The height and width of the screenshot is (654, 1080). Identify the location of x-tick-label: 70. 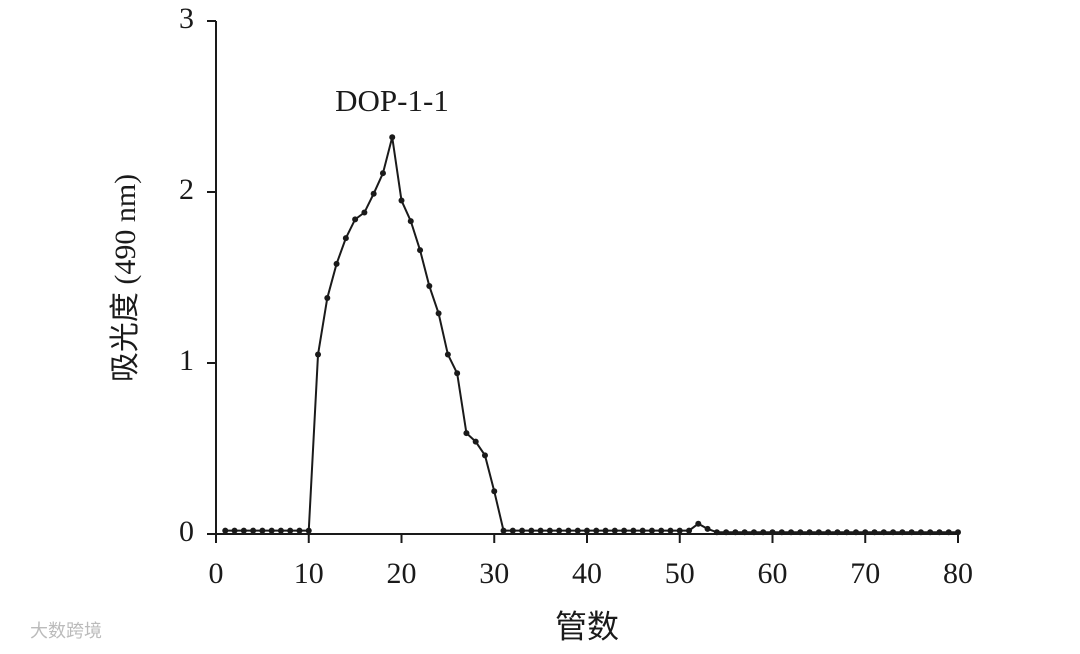
(865, 573).